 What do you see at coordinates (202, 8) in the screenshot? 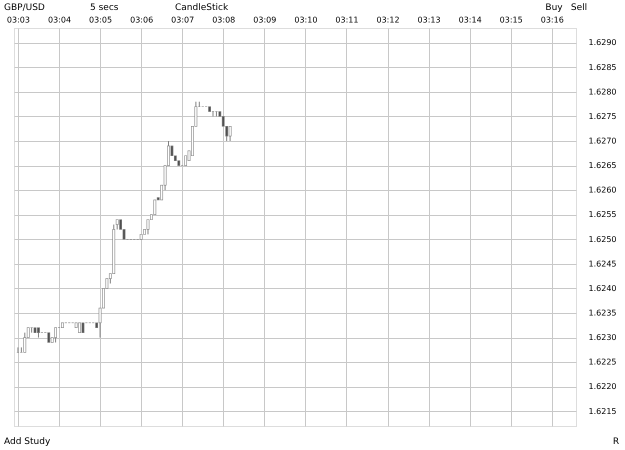
I see `text: CandleStick` at bounding box center [202, 8].